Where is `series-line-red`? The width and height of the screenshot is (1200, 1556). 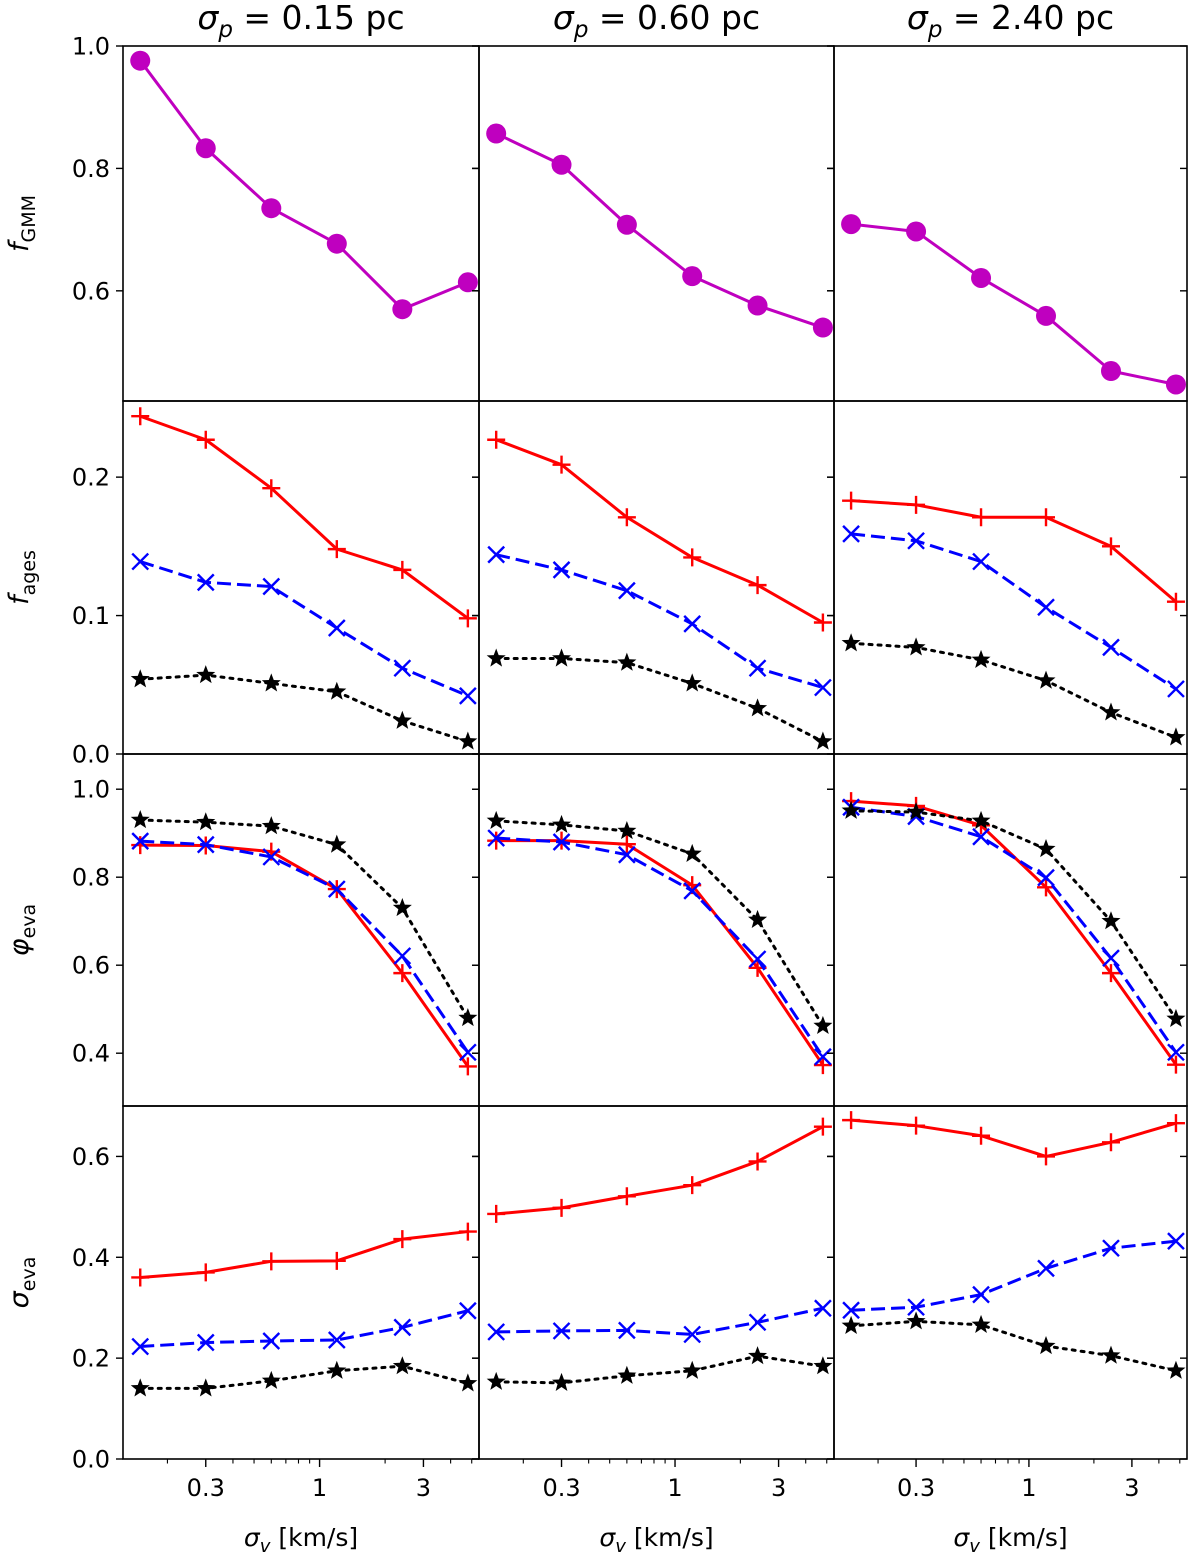
series-line-red is located at coordinates (660, 1170).